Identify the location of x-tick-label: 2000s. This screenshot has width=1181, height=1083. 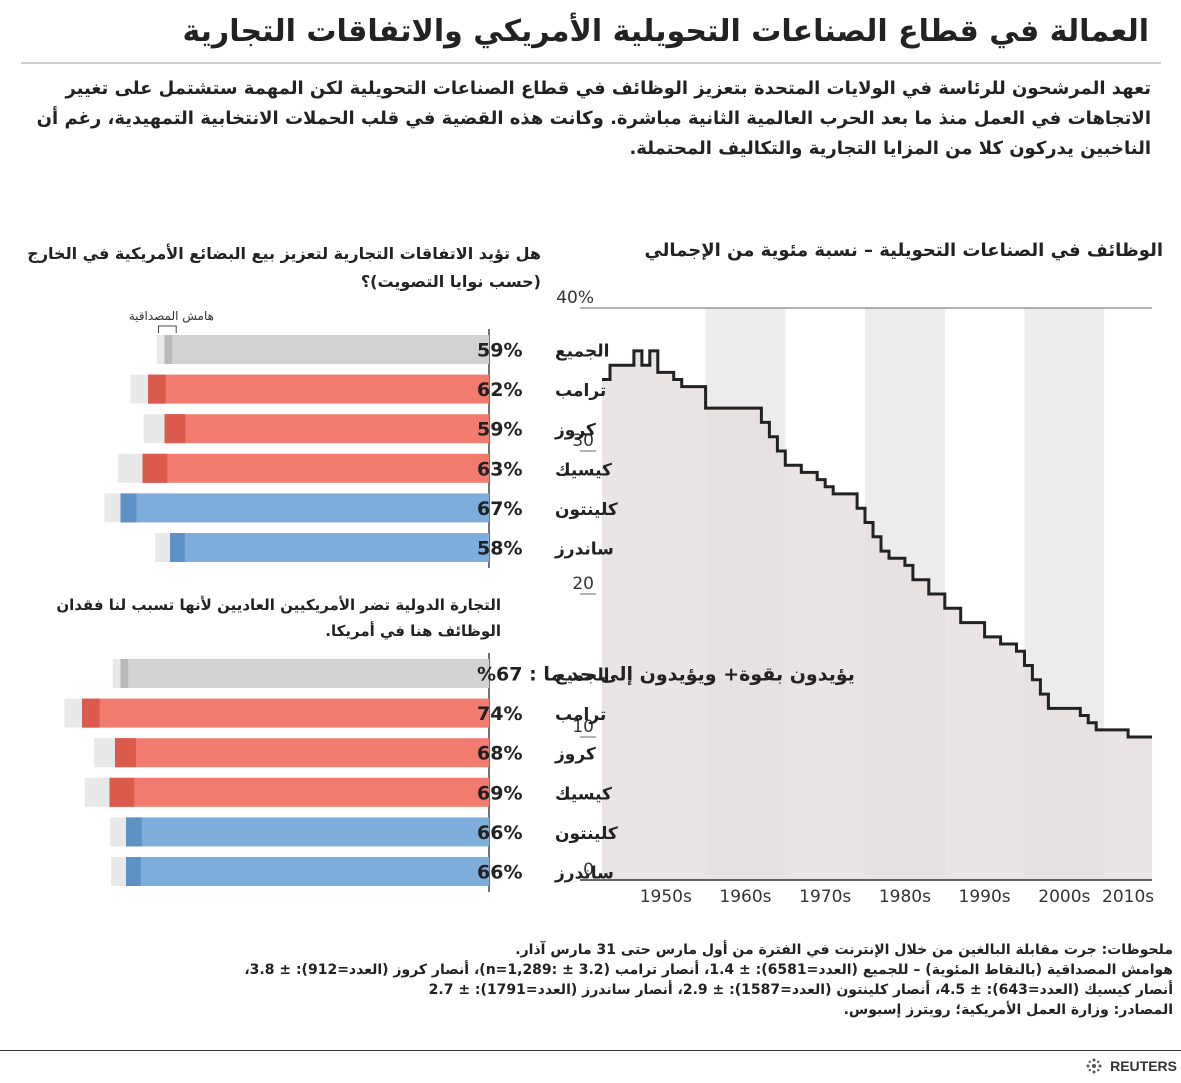
(1064, 897).